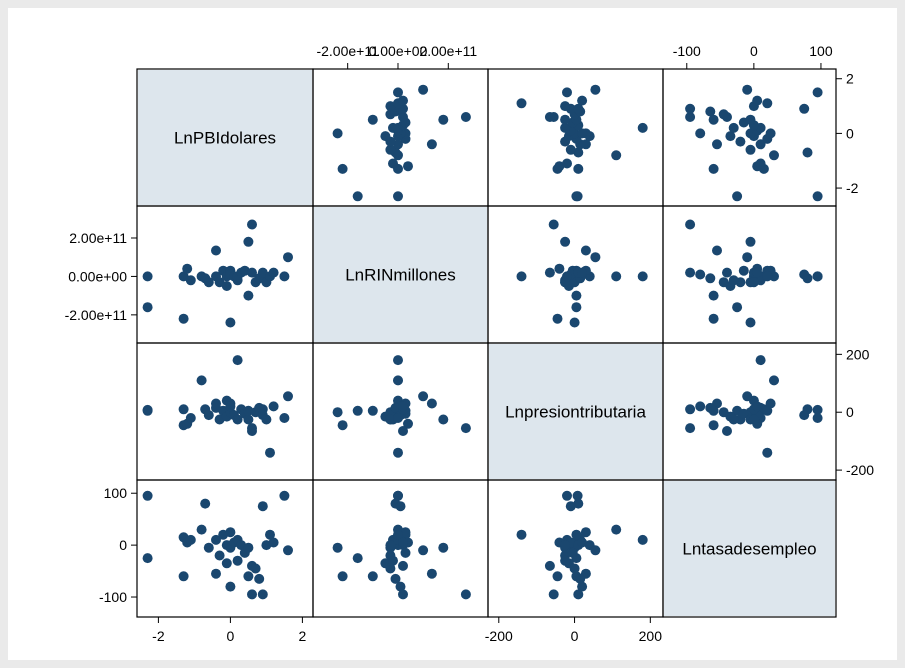  I want to click on point-r3-c1-obs18, so click(230, 406).